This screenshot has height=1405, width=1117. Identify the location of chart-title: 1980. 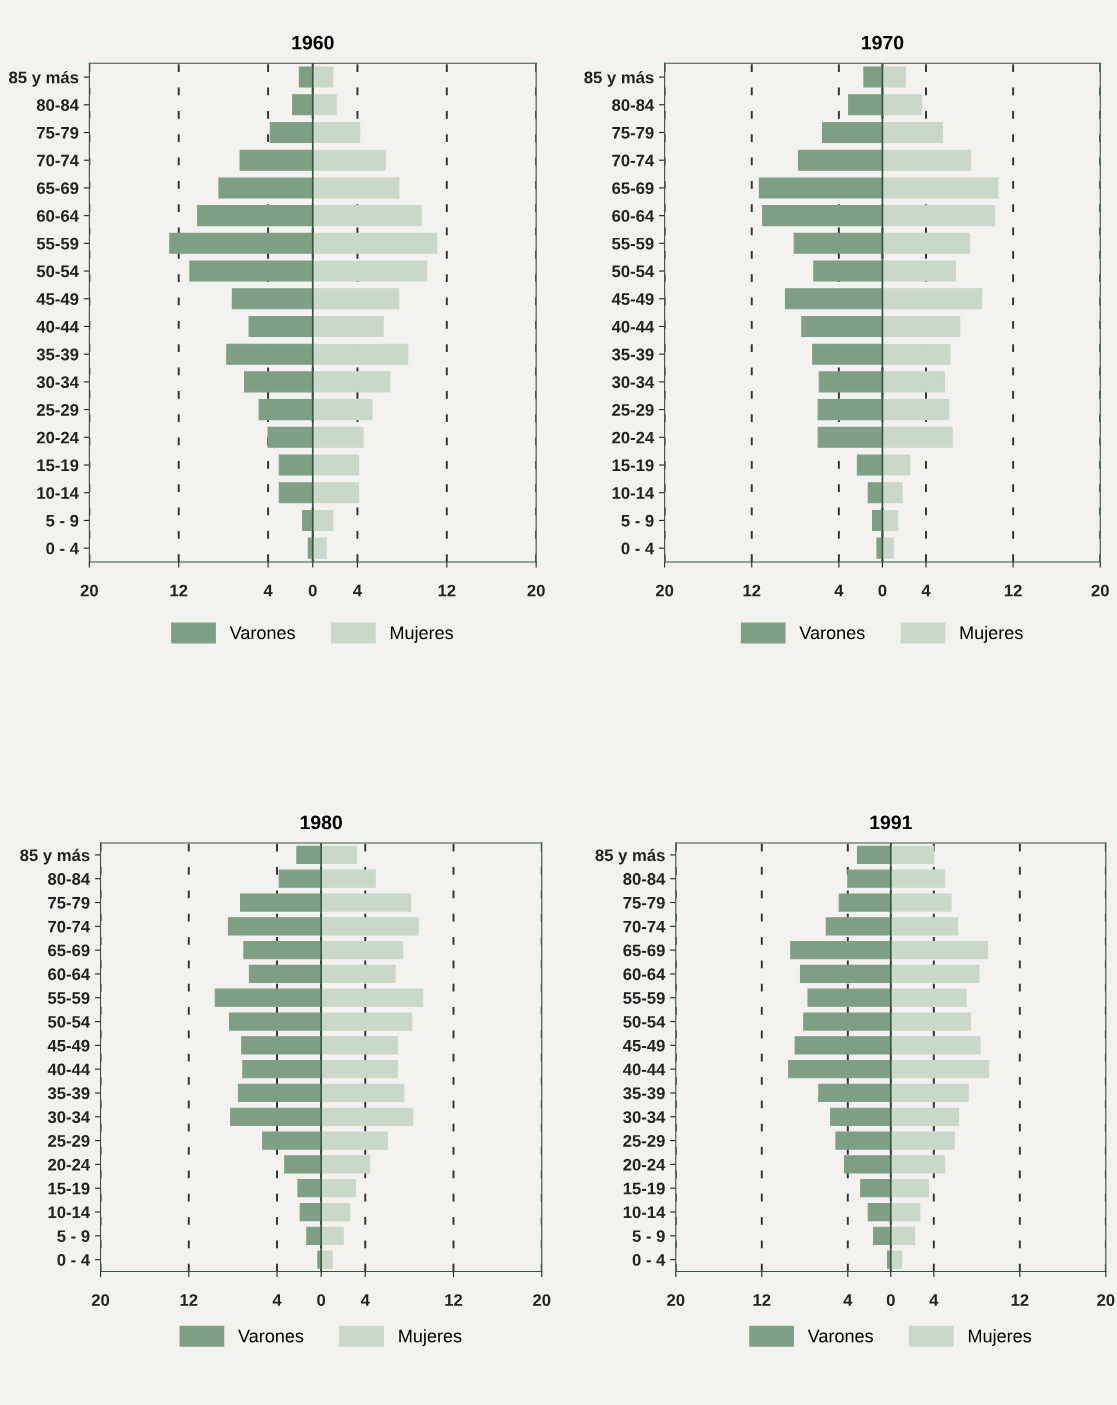
(321, 822).